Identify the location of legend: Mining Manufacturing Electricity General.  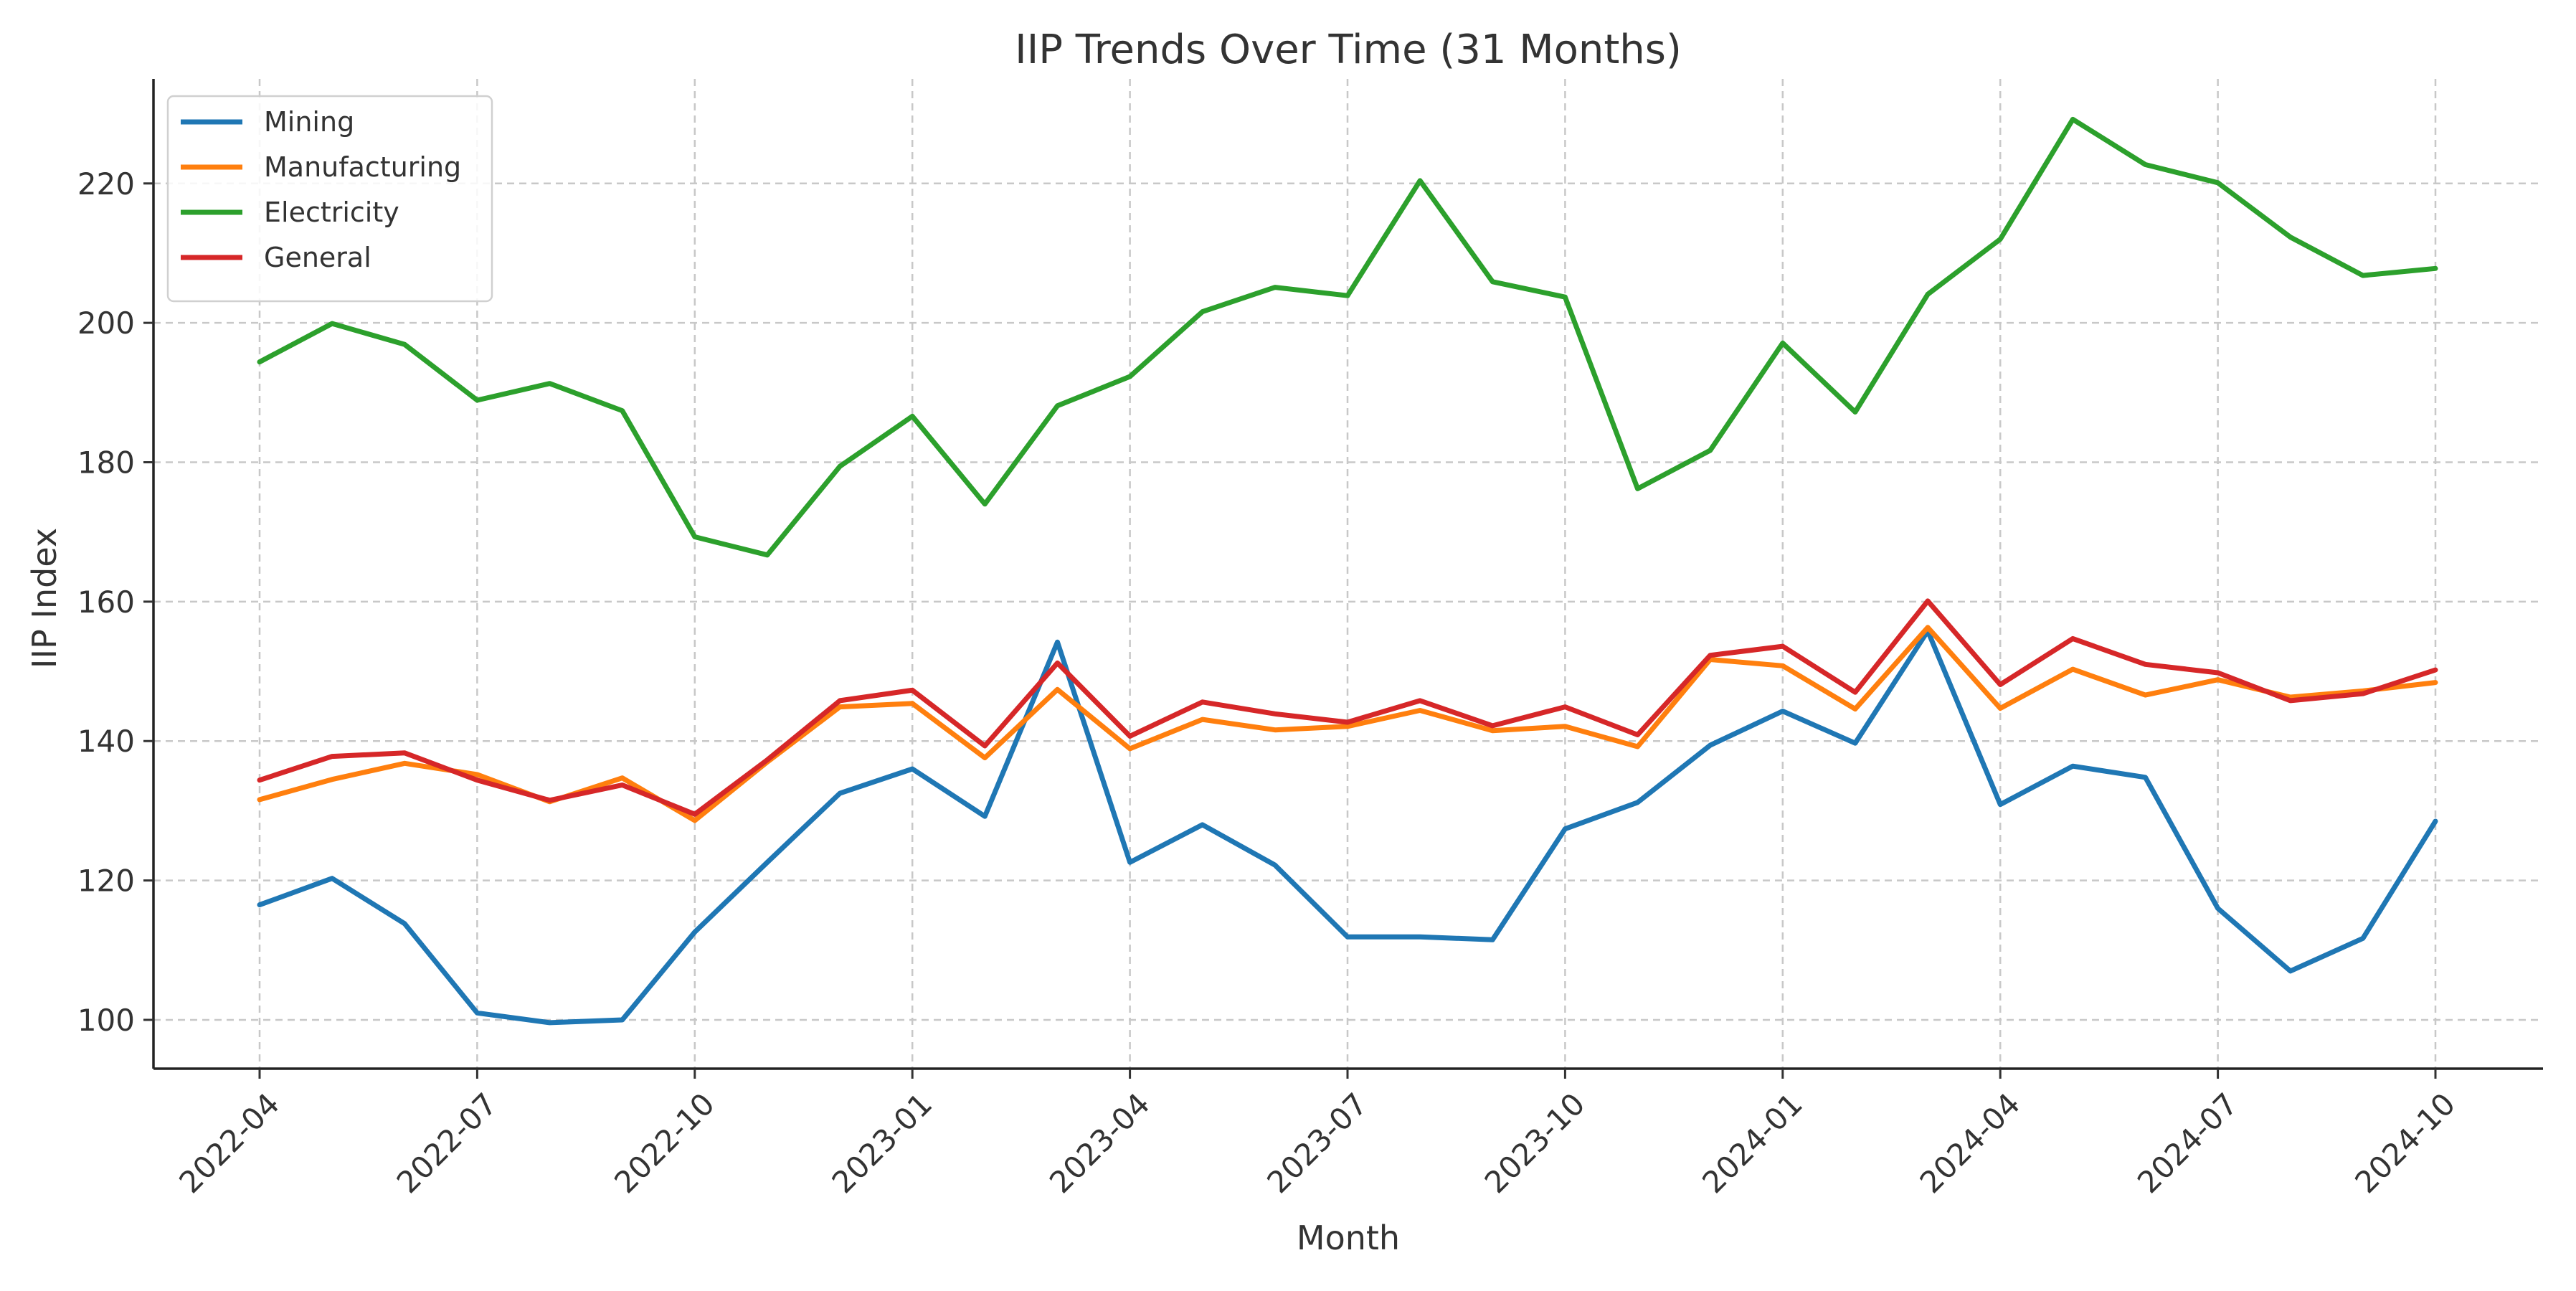
(329, 199).